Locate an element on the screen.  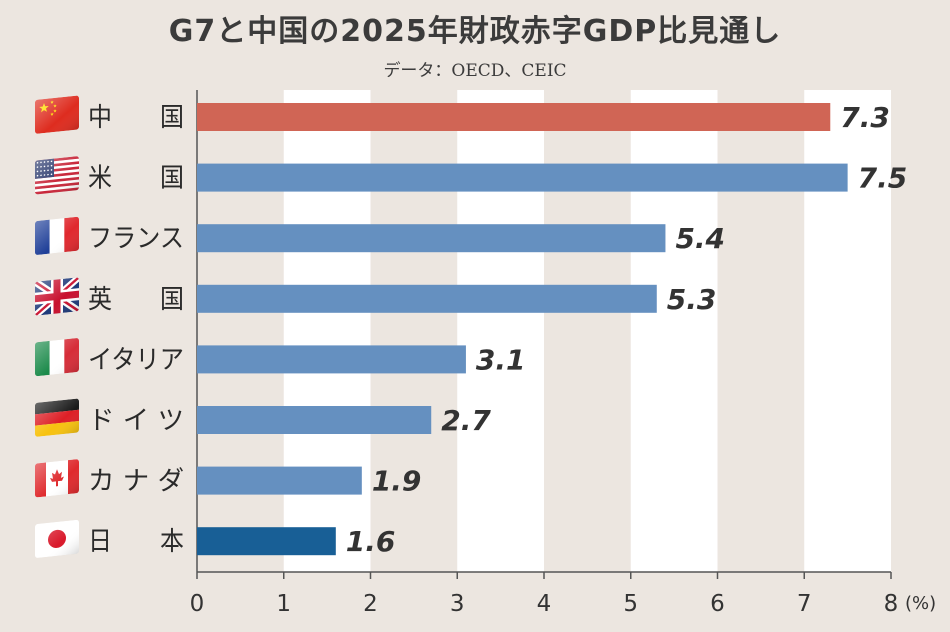
usa-flag-icon is located at coordinates (57, 175).